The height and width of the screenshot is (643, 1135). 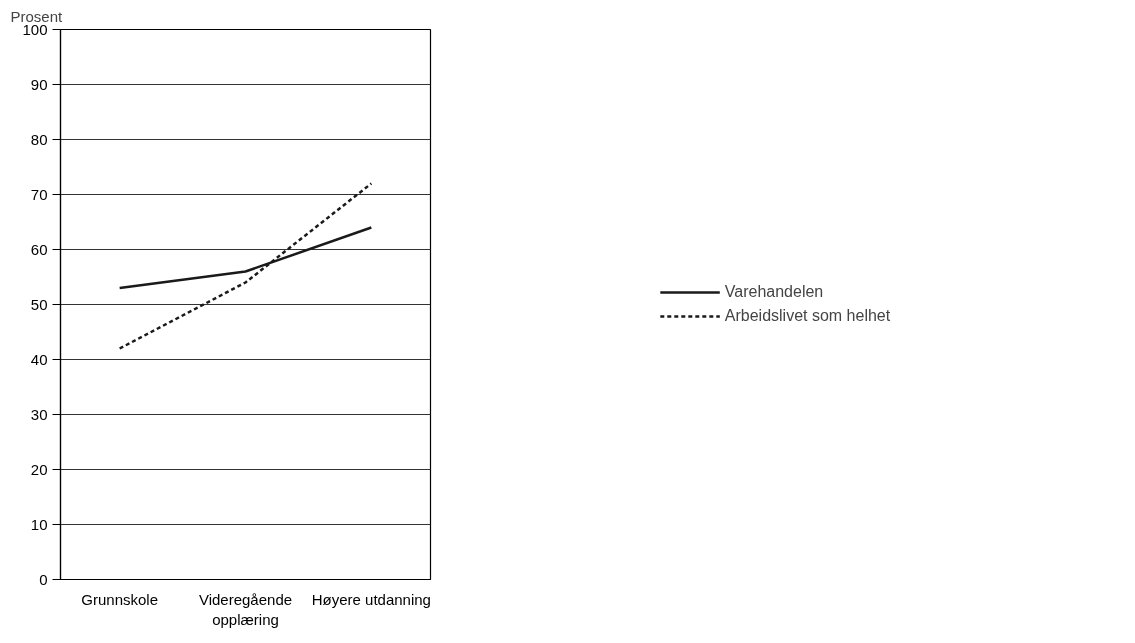 I want to click on y-axis-title: Prosent, so click(x=37, y=16).